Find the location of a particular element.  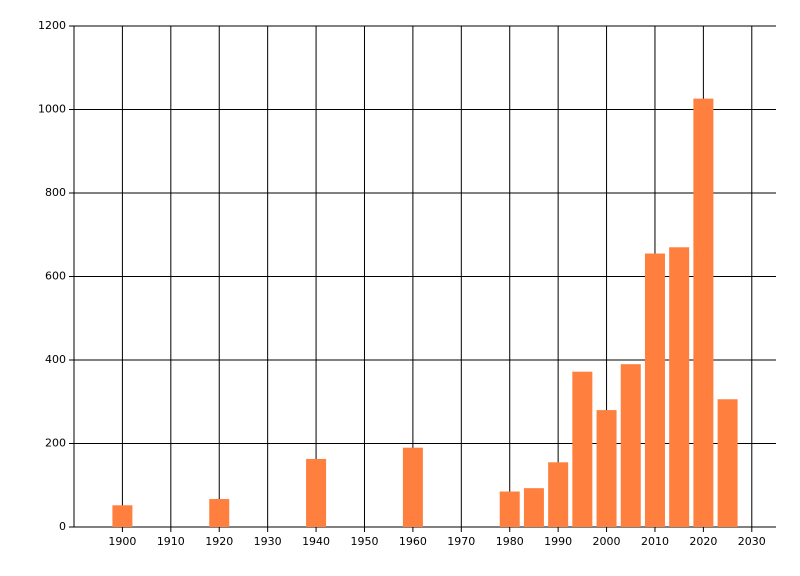

x-tick-label: 1910 is located at coordinates (171, 541).